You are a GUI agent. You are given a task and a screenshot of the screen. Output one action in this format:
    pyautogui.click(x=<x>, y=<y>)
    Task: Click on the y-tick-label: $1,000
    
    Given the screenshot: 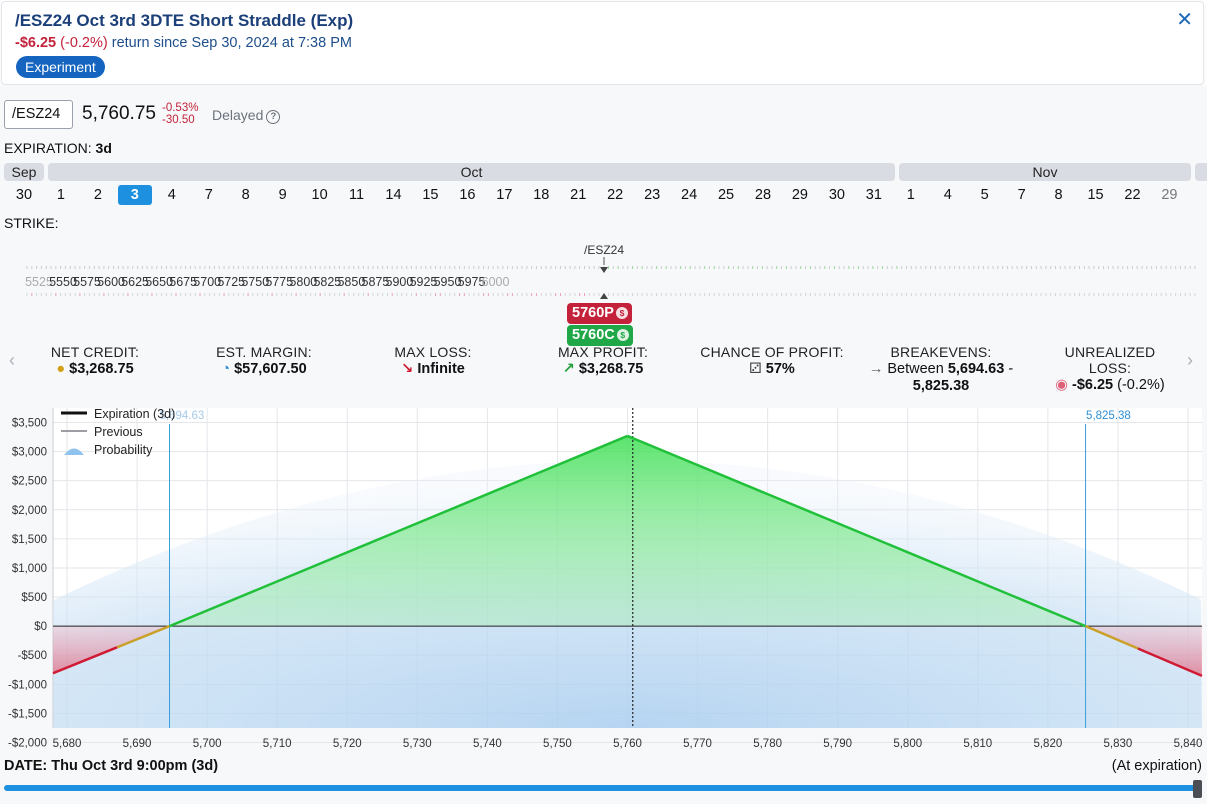 What is the action you would take?
    pyautogui.click(x=29, y=569)
    